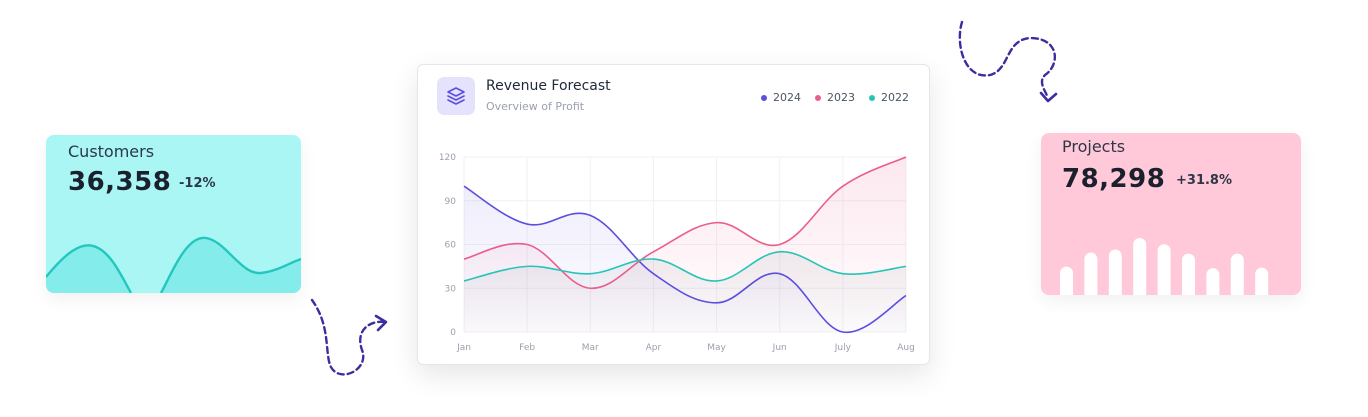 The height and width of the screenshot is (417, 1368). I want to click on legend-item: 2023, so click(835, 97).